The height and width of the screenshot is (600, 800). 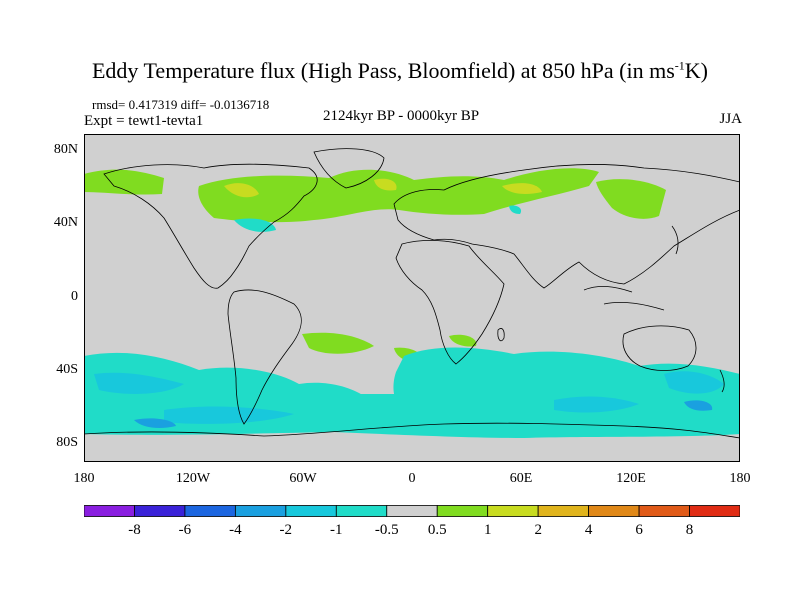 What do you see at coordinates (74, 296) in the screenshot?
I see `lat-label-0: 0` at bounding box center [74, 296].